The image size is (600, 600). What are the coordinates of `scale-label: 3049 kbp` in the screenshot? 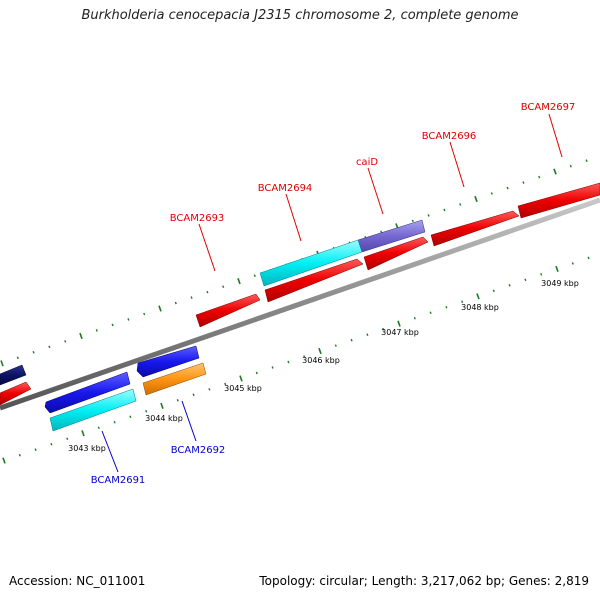 It's located at (560, 283).